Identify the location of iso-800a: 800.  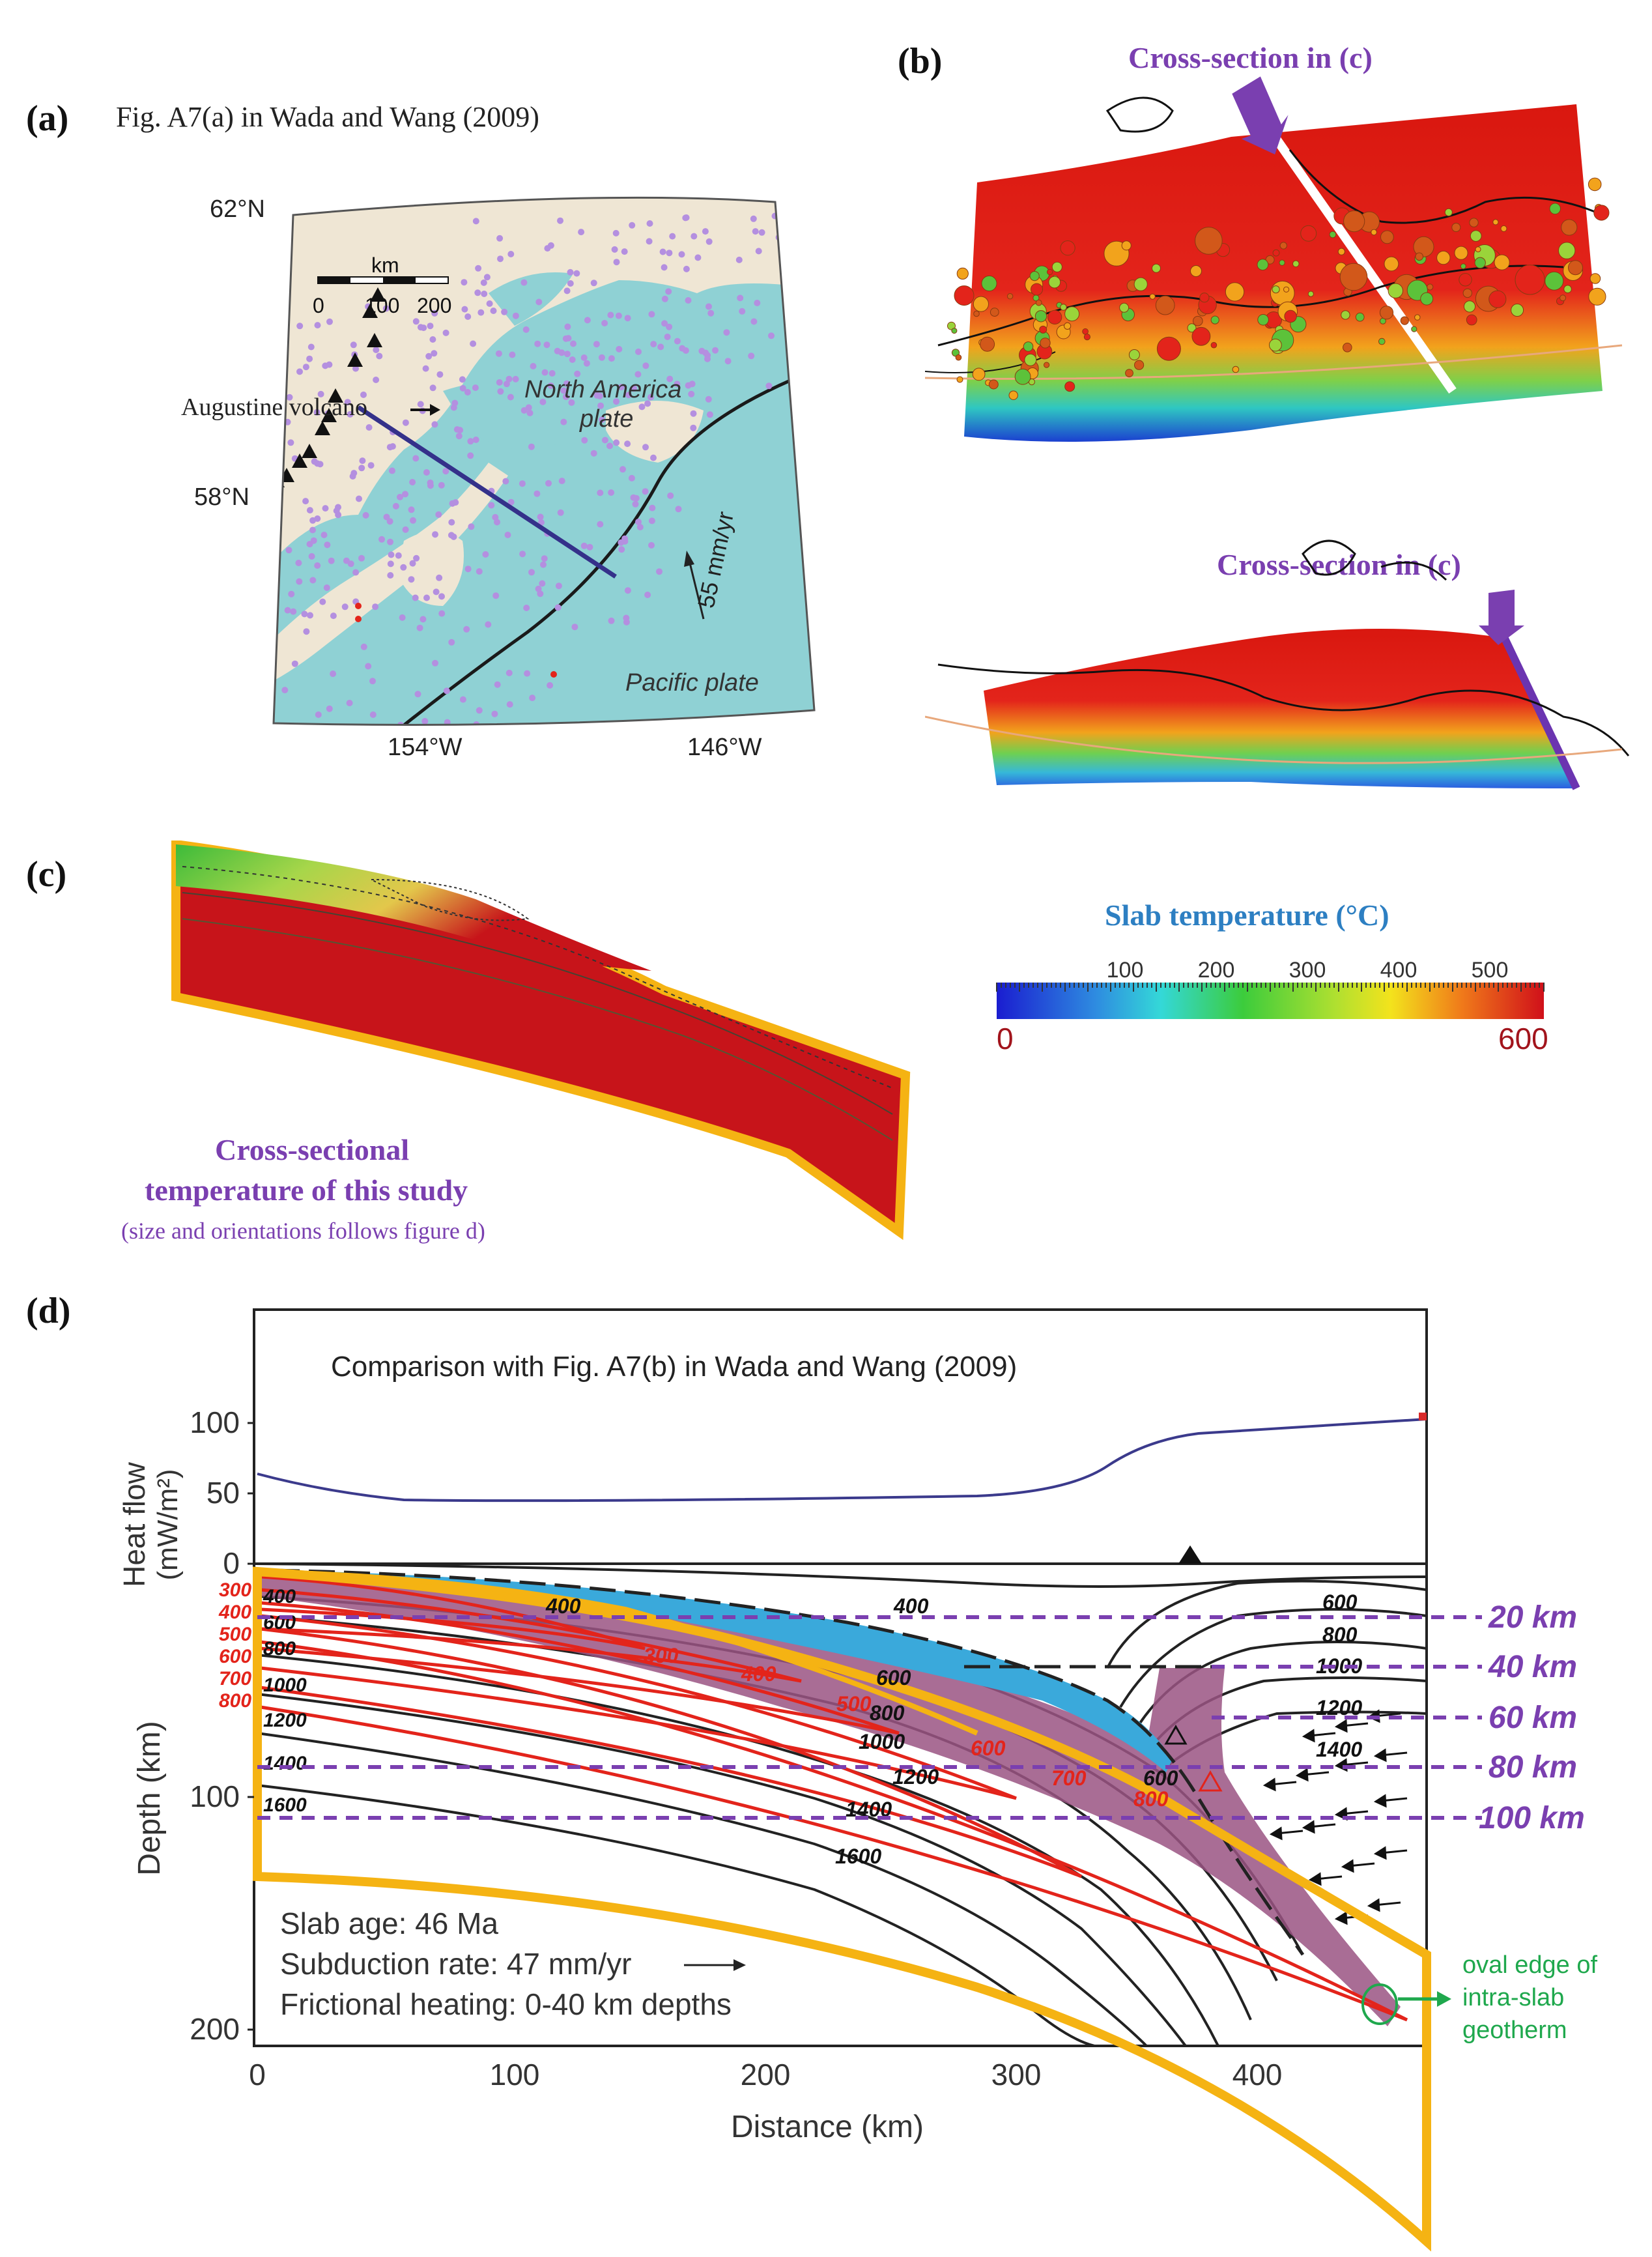
(887, 1713).